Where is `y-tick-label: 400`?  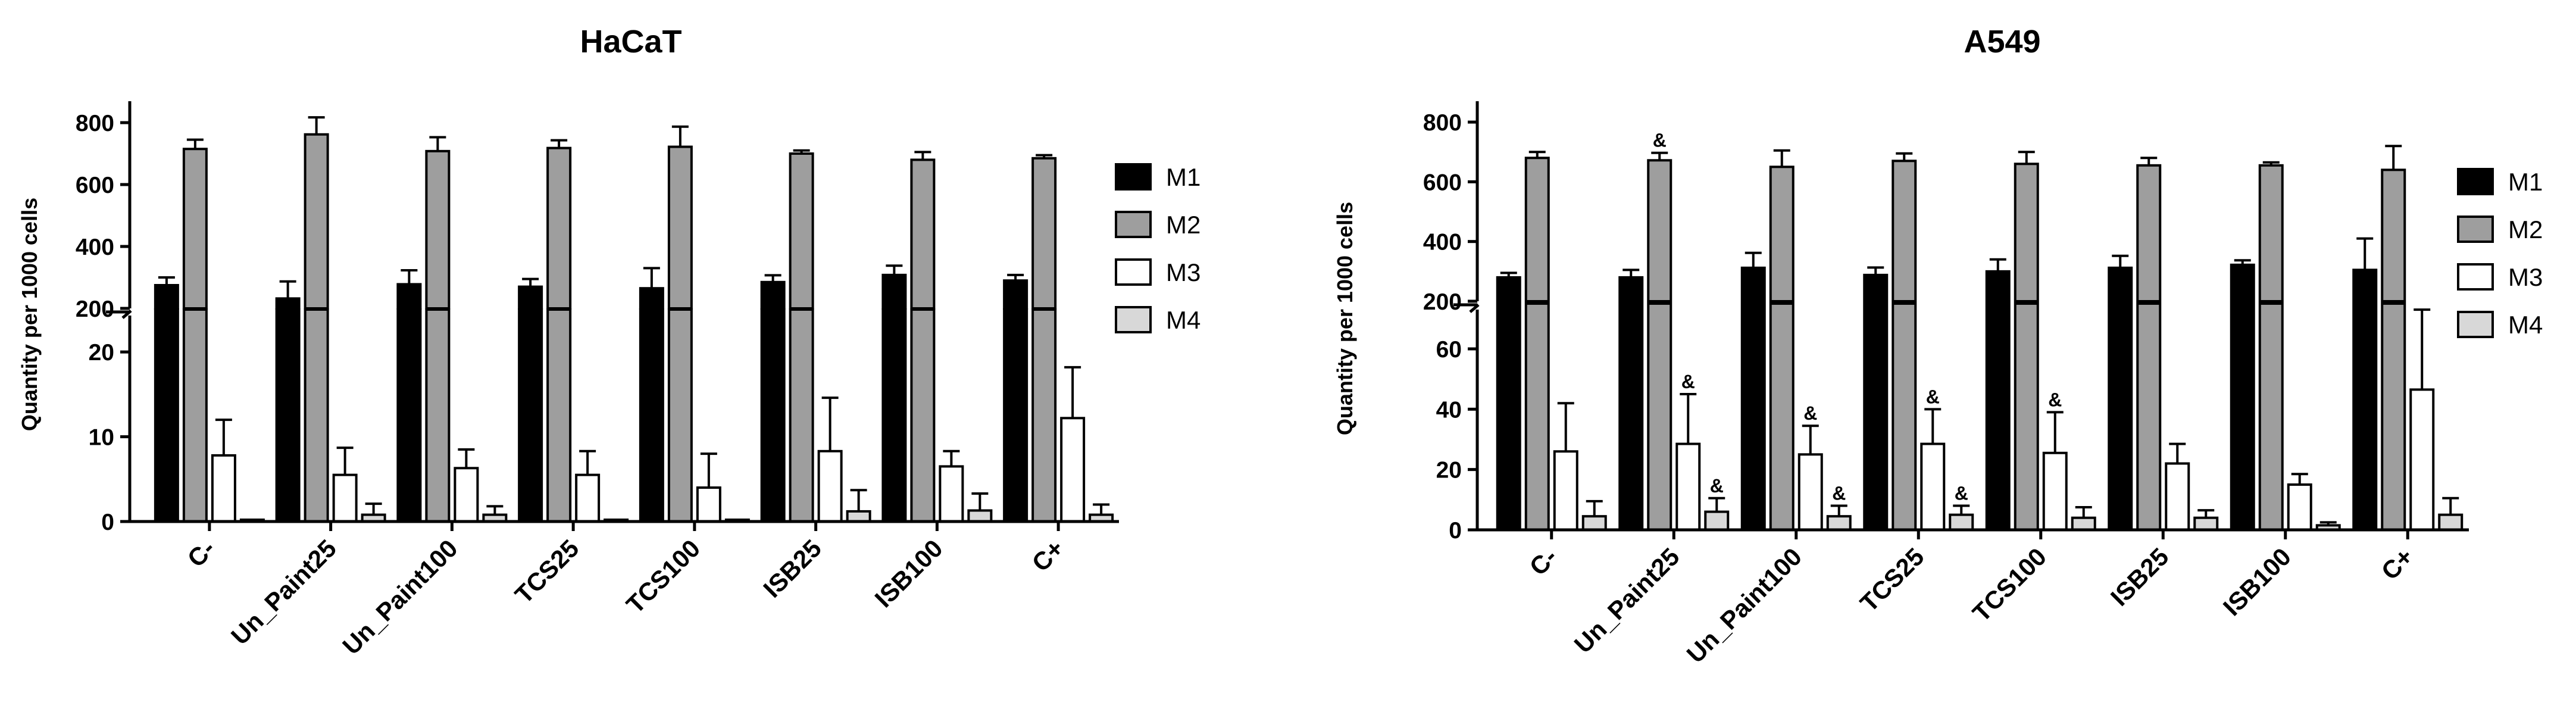 y-tick-label: 400 is located at coordinates (95, 248).